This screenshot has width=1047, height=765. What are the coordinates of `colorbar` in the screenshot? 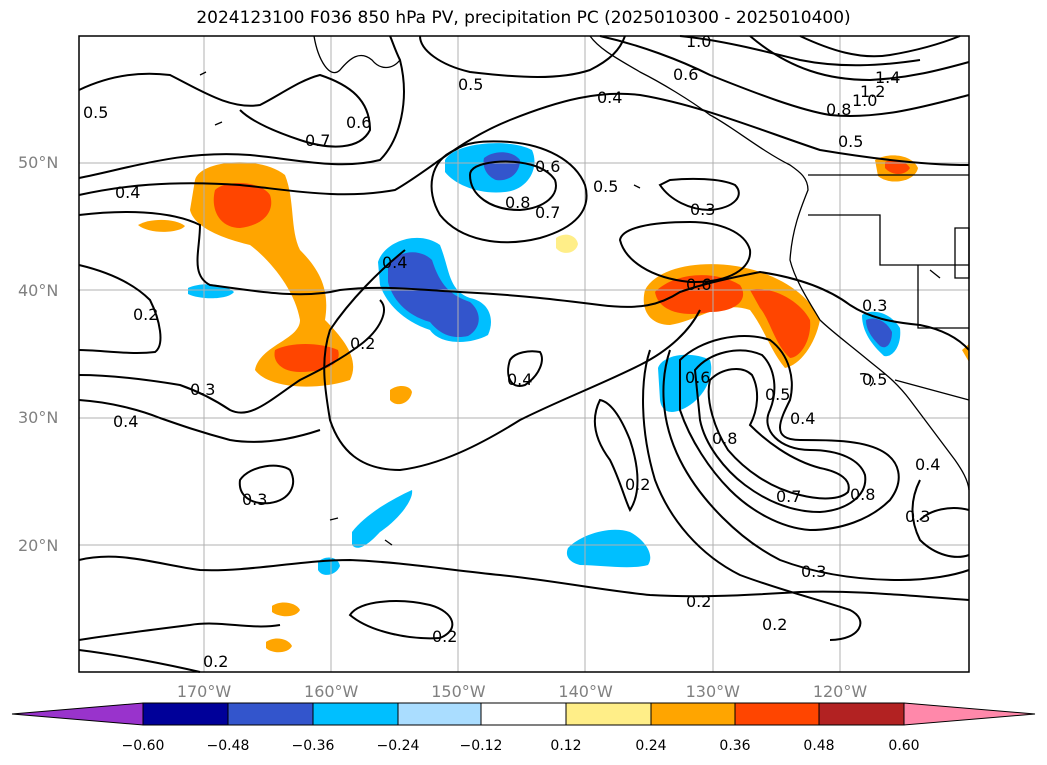 It's located at (523, 714).